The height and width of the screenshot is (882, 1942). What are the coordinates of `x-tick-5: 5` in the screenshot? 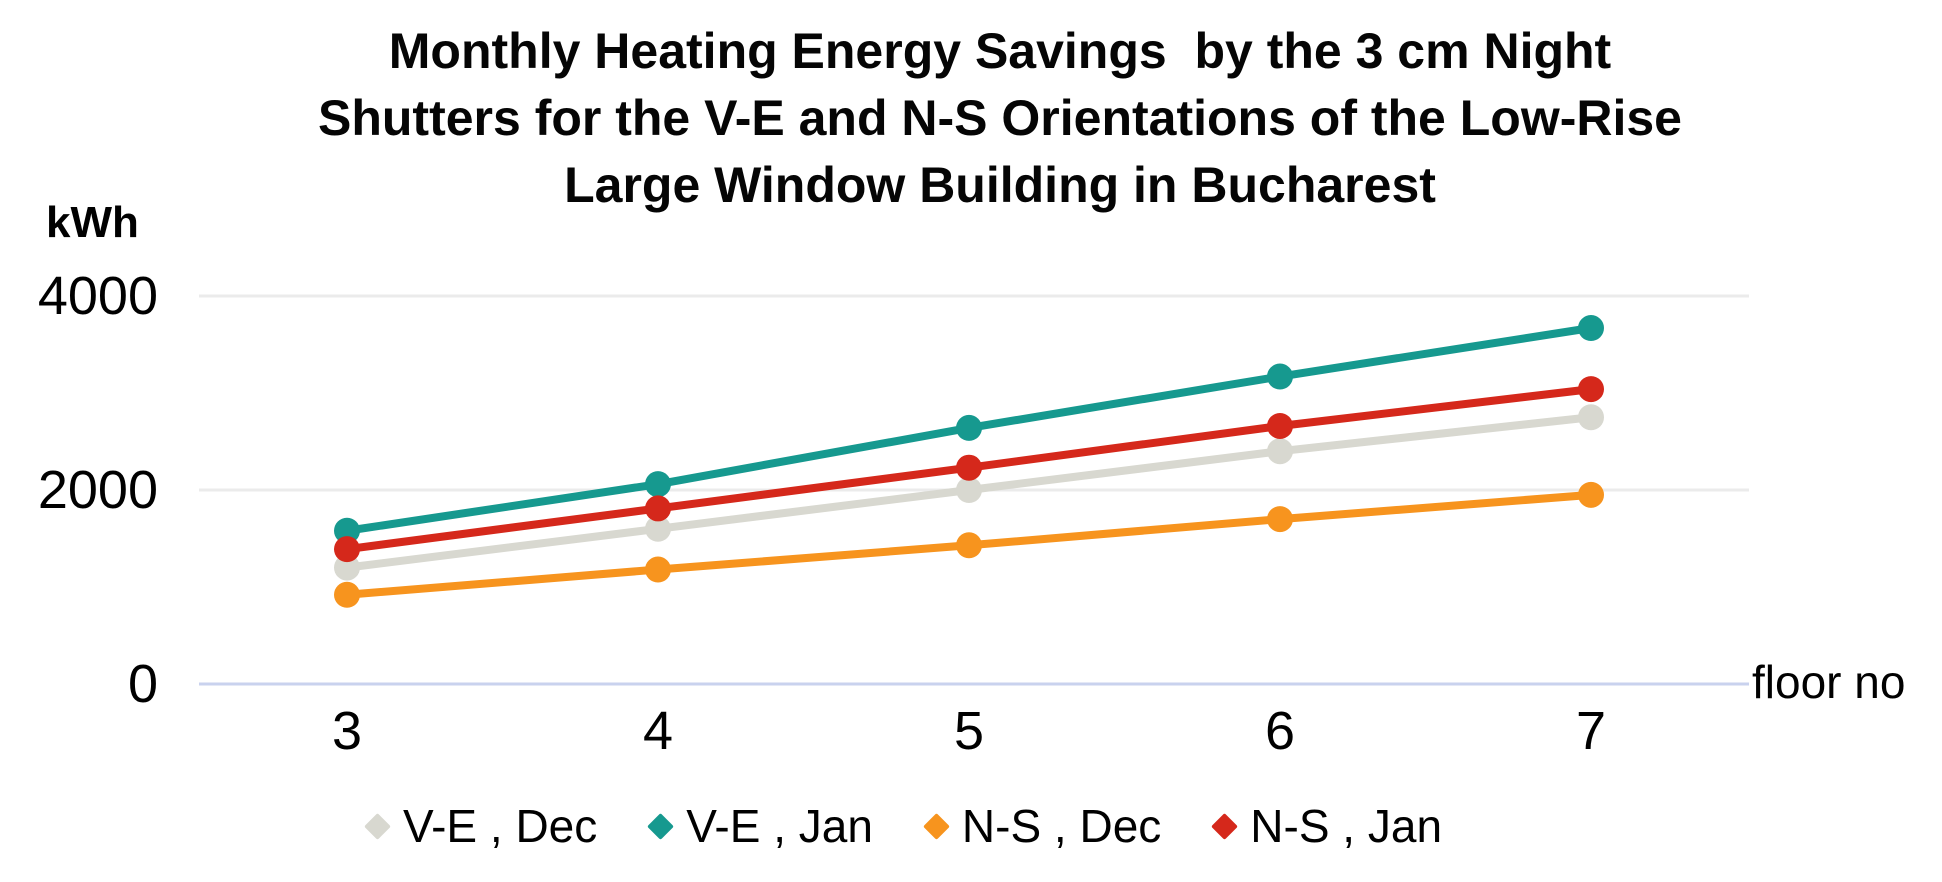 It's located at (969, 731).